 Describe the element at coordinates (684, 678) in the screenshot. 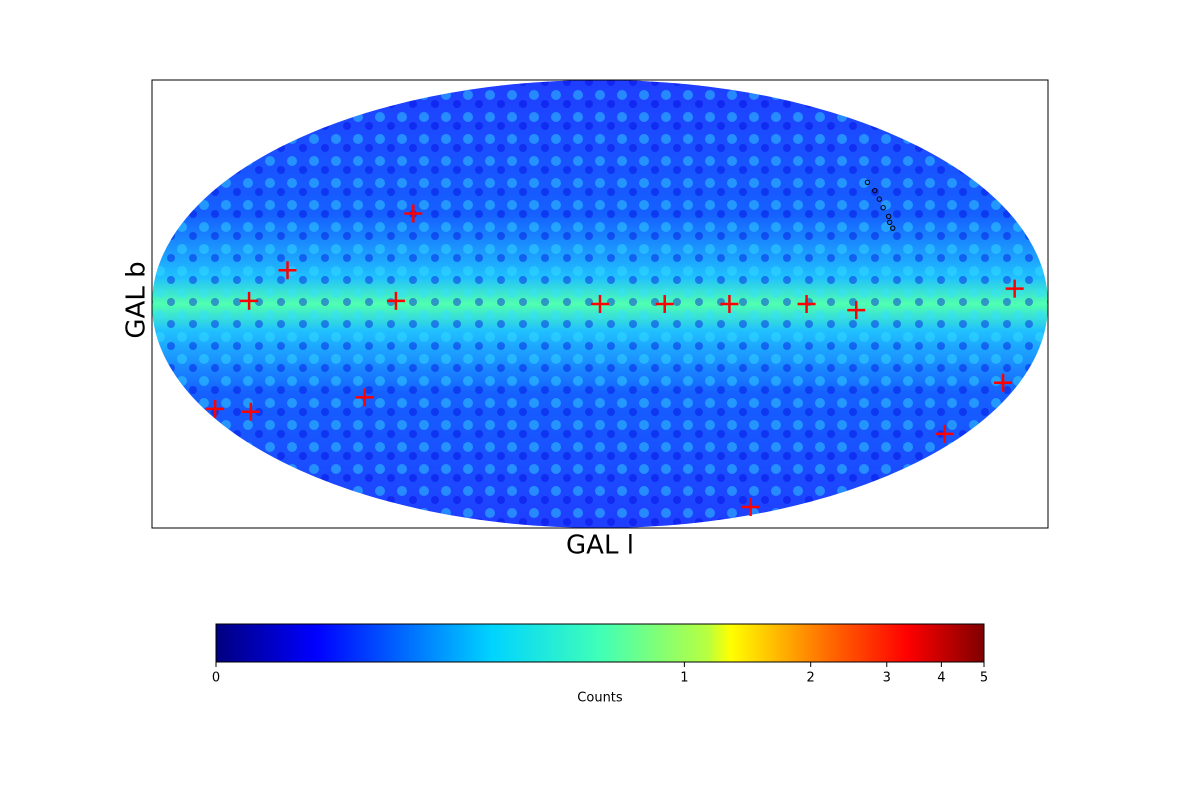

I see `colorbar-tick-label: 1` at that location.